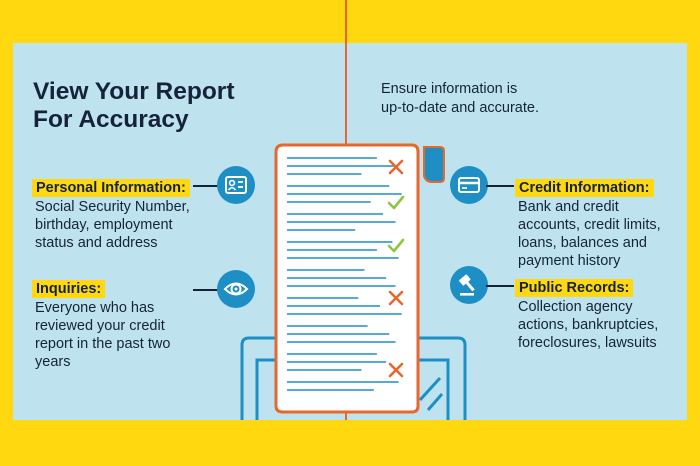 Image resolution: width=700 pixels, height=466 pixels. Describe the element at coordinates (588, 325) in the screenshot. I see `public-records-line: actions, bankruptcies,` at that location.